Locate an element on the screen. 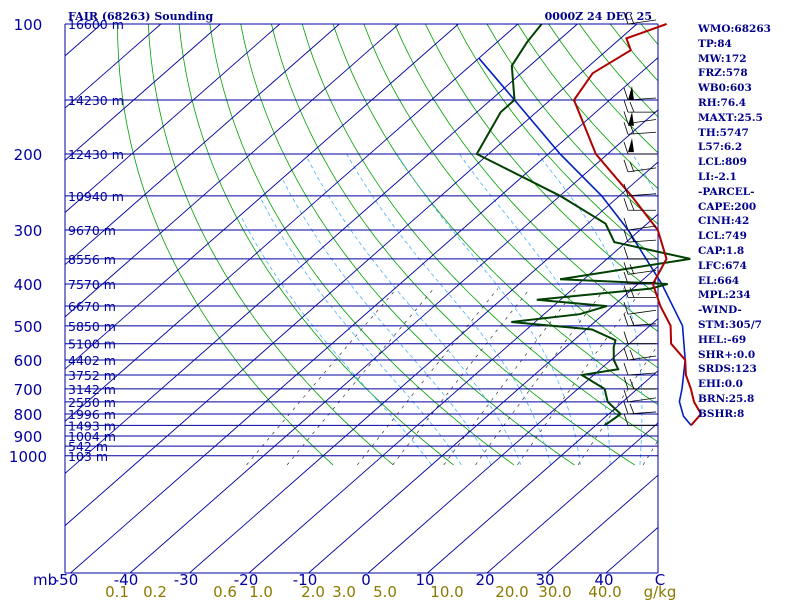 The image size is (800, 600). param-item: WMO:68263 is located at coordinates (734, 29).